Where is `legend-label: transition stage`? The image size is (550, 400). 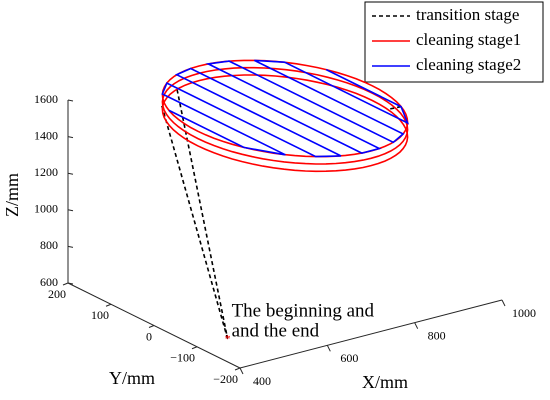
legend-label: transition stage is located at coordinates (467, 14).